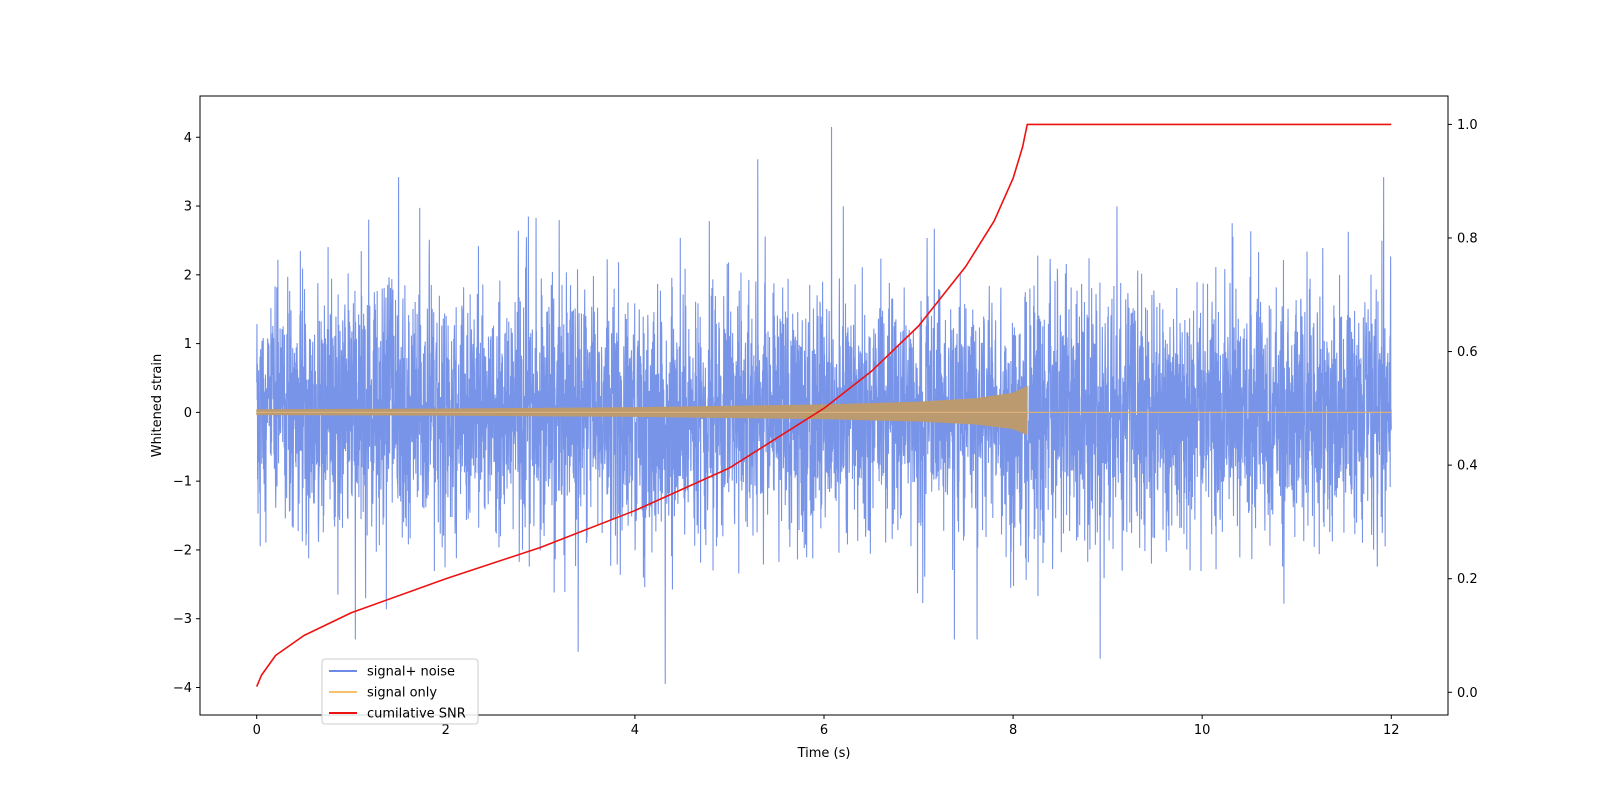  Describe the element at coordinates (411, 672) in the screenshot. I see `legend-label-signal-noise: signal+ noise` at that location.